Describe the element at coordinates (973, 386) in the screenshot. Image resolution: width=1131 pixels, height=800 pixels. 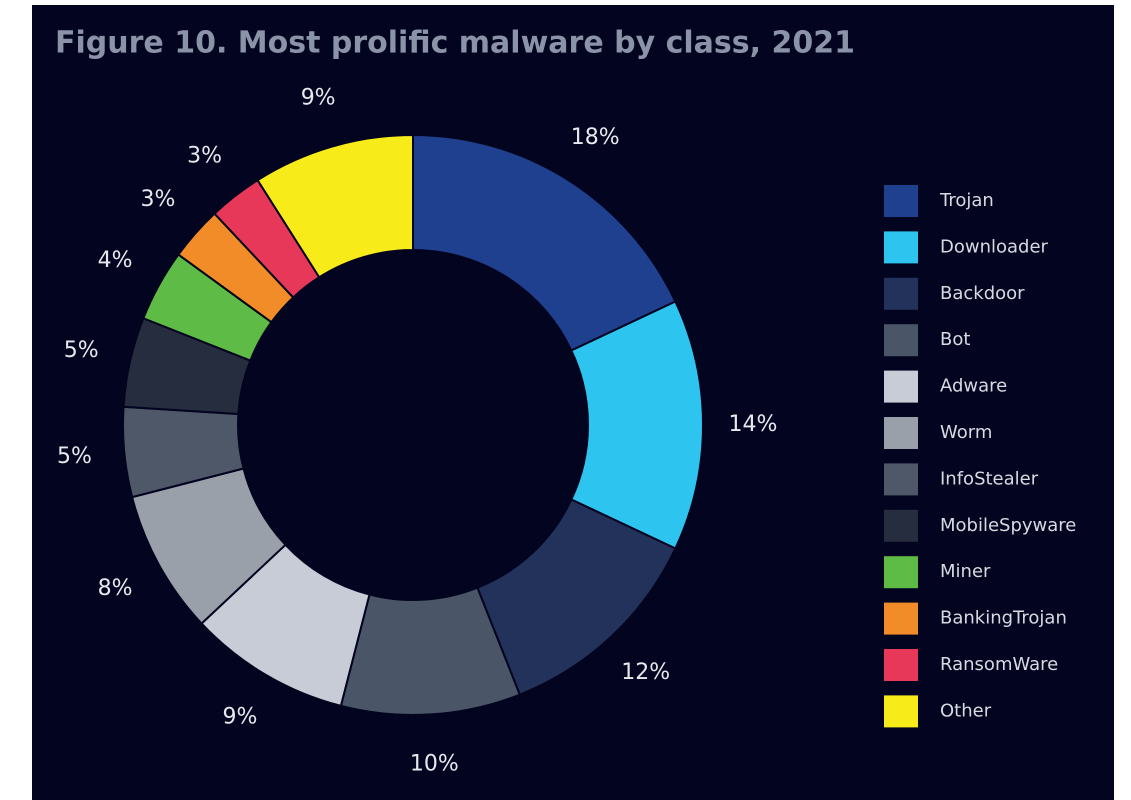
I see `legend-label: Adware` at that location.